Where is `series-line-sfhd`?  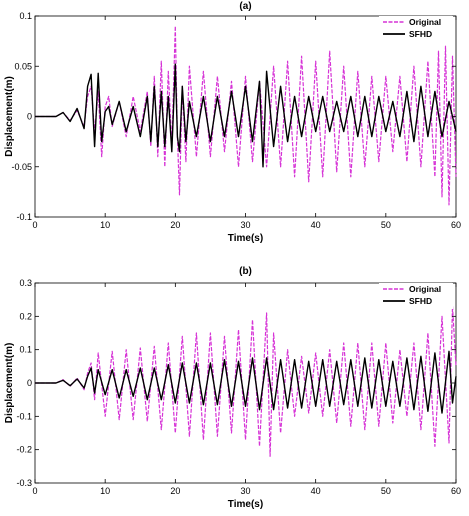 series-line-sfhd is located at coordinates (246, 382).